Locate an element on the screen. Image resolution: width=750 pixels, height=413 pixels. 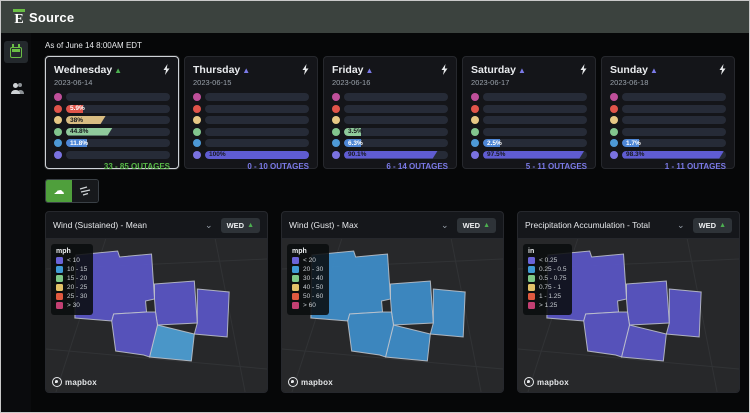
severity-row: 98.3% is located at coordinates (668, 154).